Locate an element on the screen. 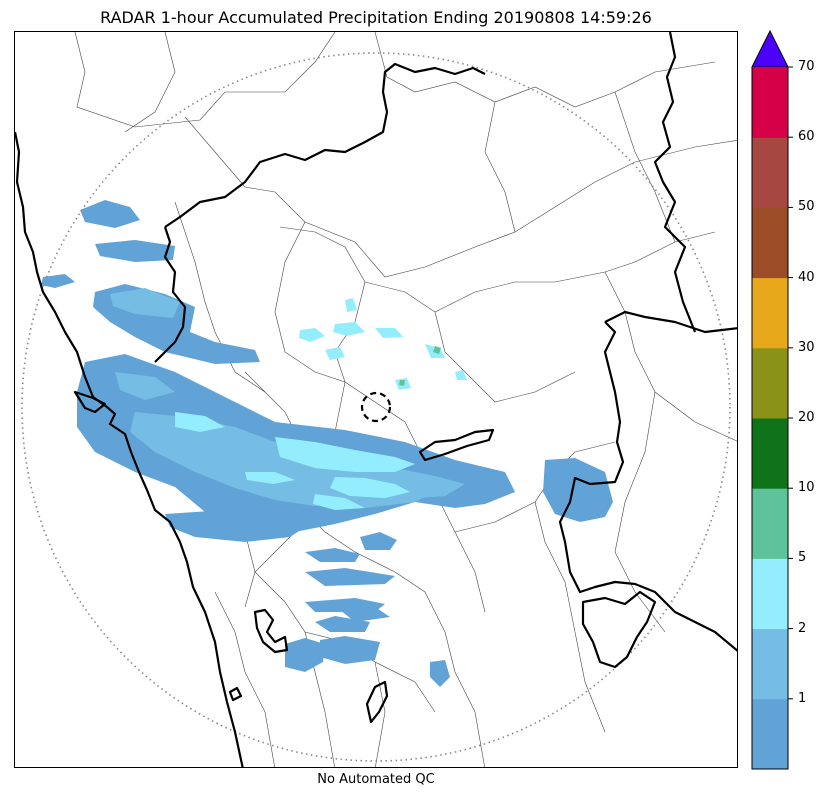 The width and height of the screenshot is (825, 797). colorbar-tick-label: 60 is located at coordinates (806, 137).